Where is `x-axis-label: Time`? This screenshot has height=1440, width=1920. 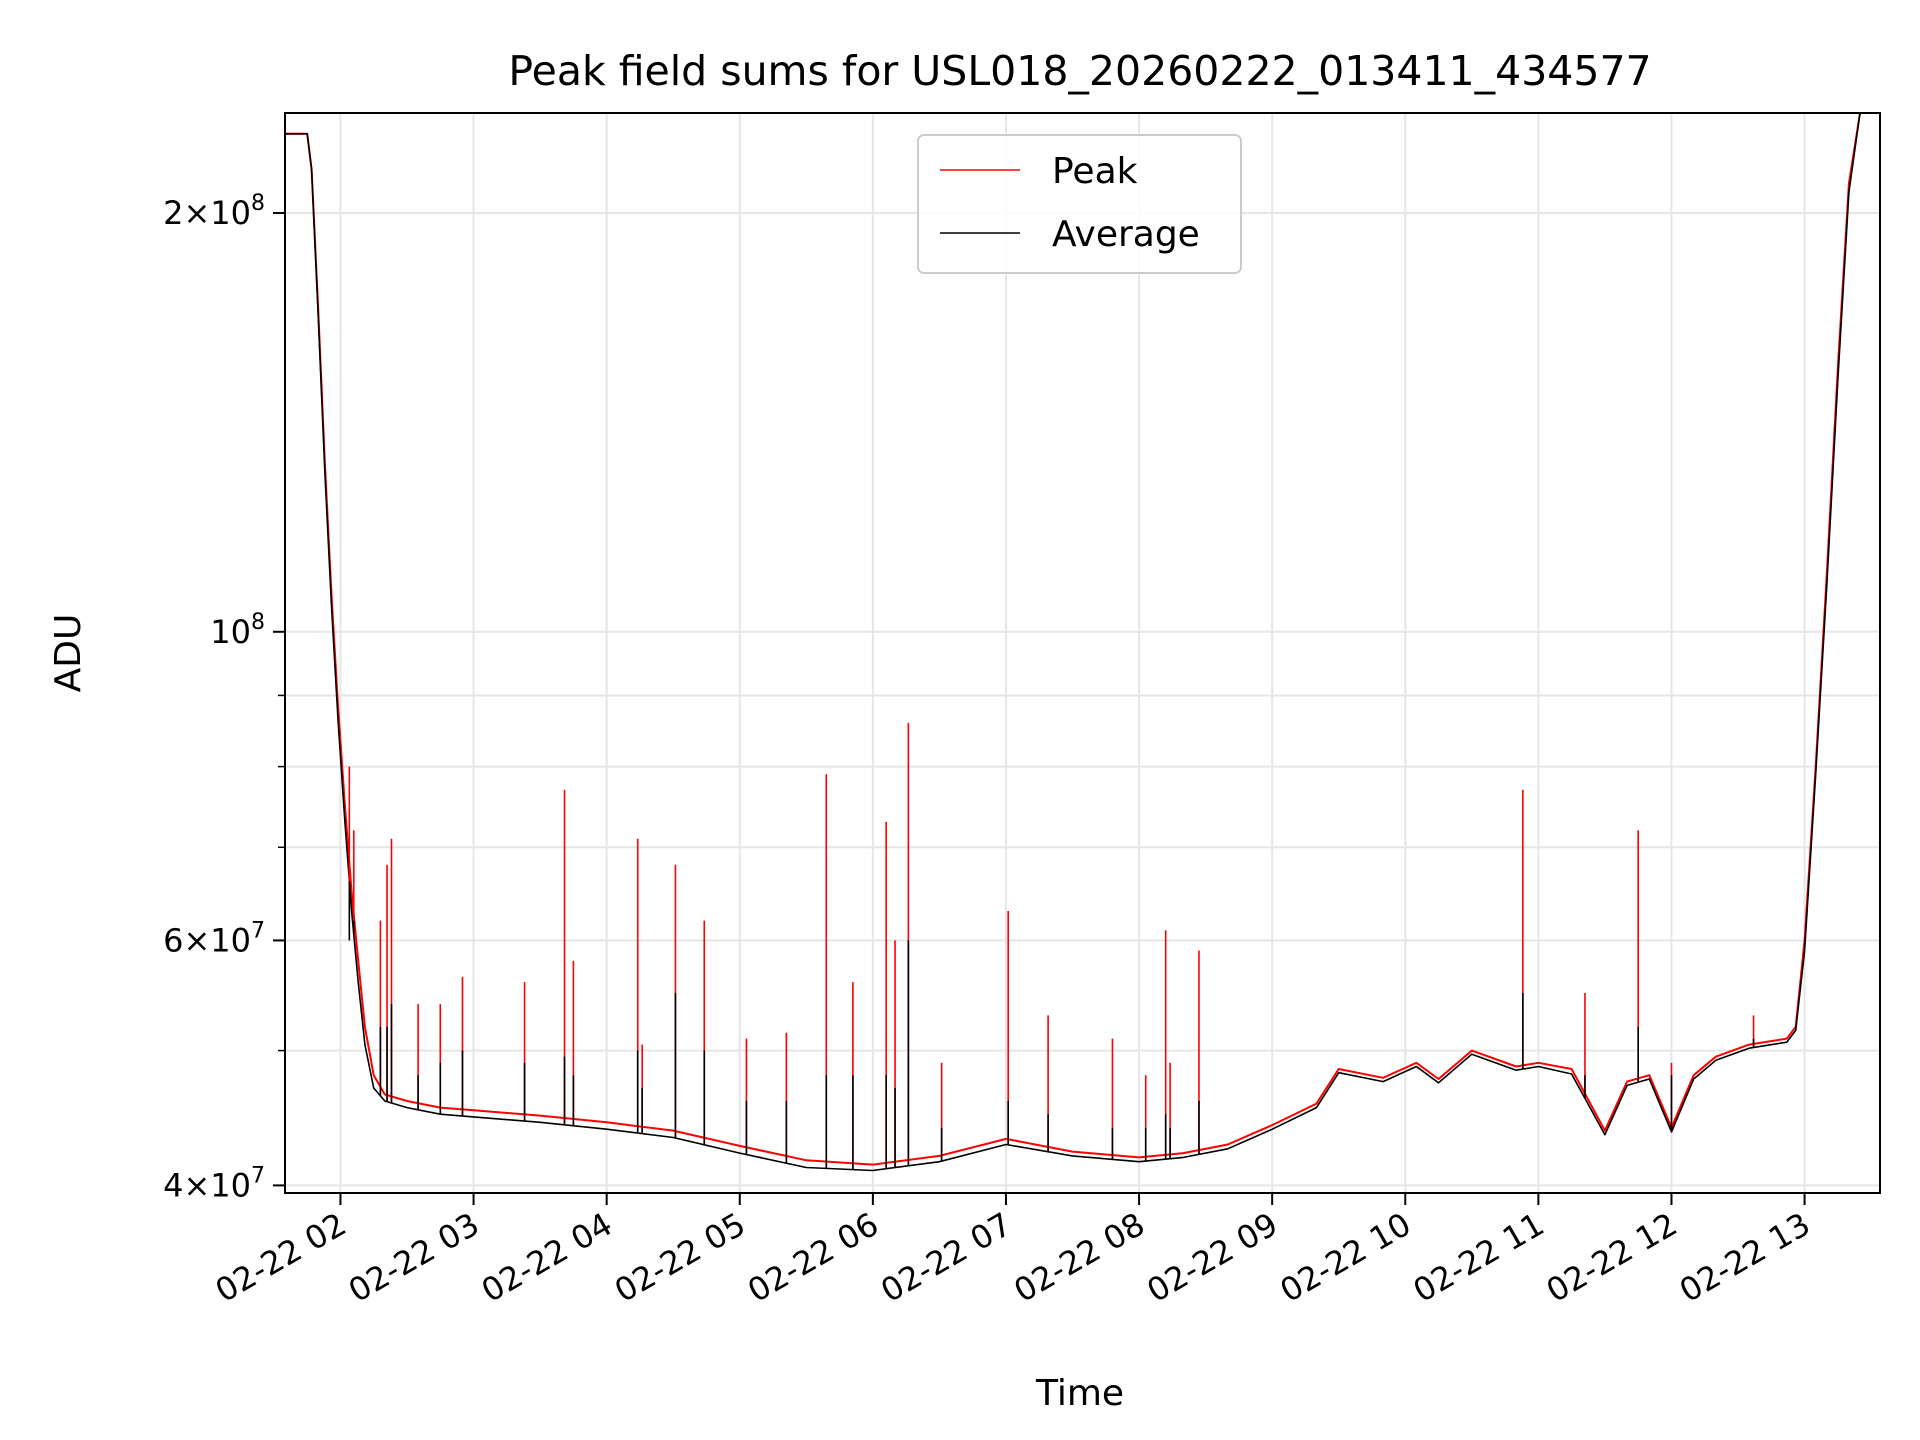 x-axis-label: Time is located at coordinates (1079, 1393).